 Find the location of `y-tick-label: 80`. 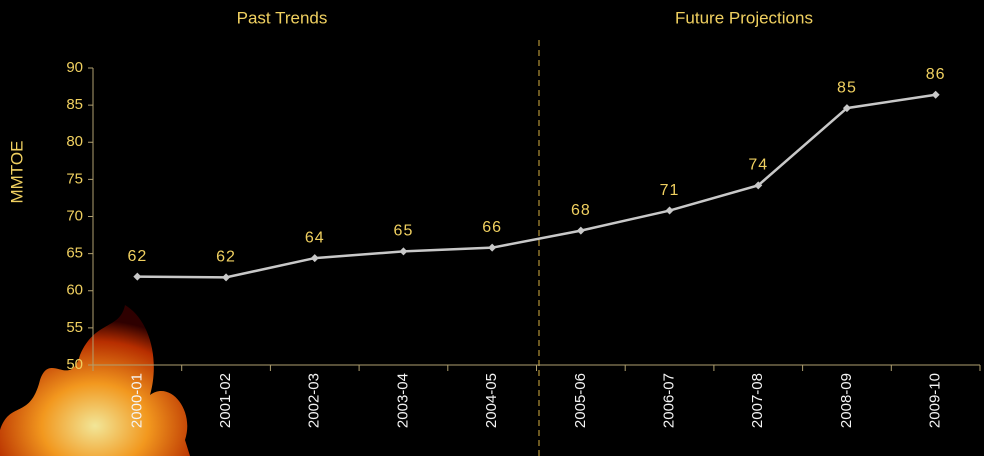

y-tick-label: 80 is located at coordinates (74, 141).